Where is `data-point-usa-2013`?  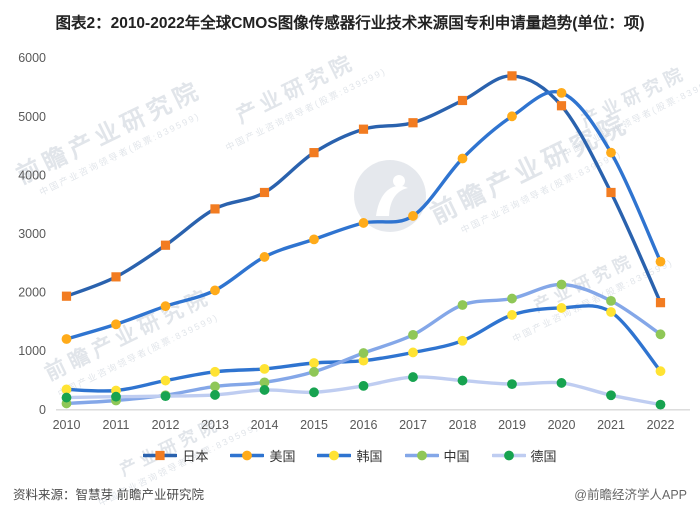 data-point-usa-2013 is located at coordinates (215, 290).